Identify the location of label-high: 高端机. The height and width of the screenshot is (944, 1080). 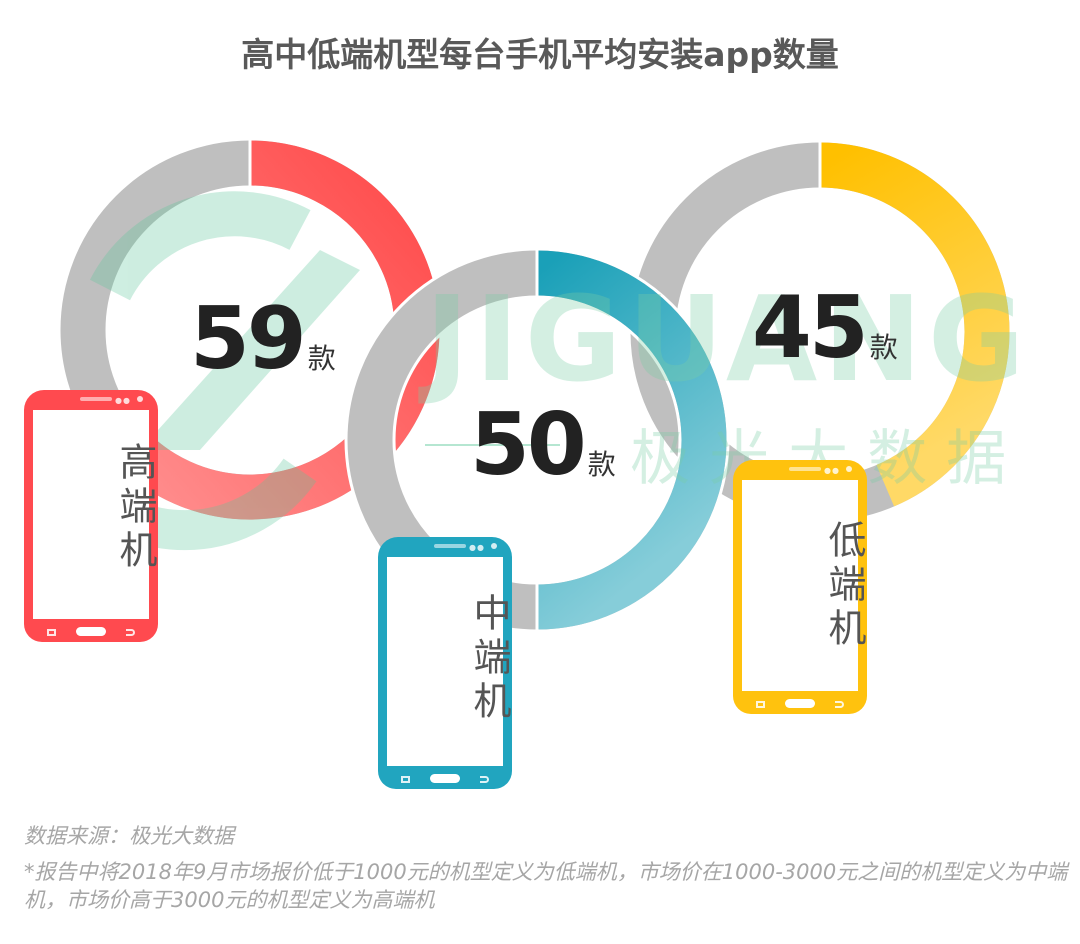
(135, 508).